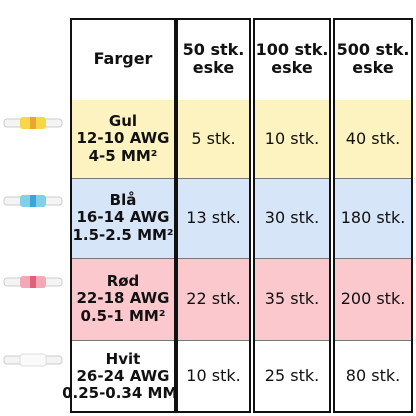  I want to click on count-cell: 35 stk., so click(292, 299).